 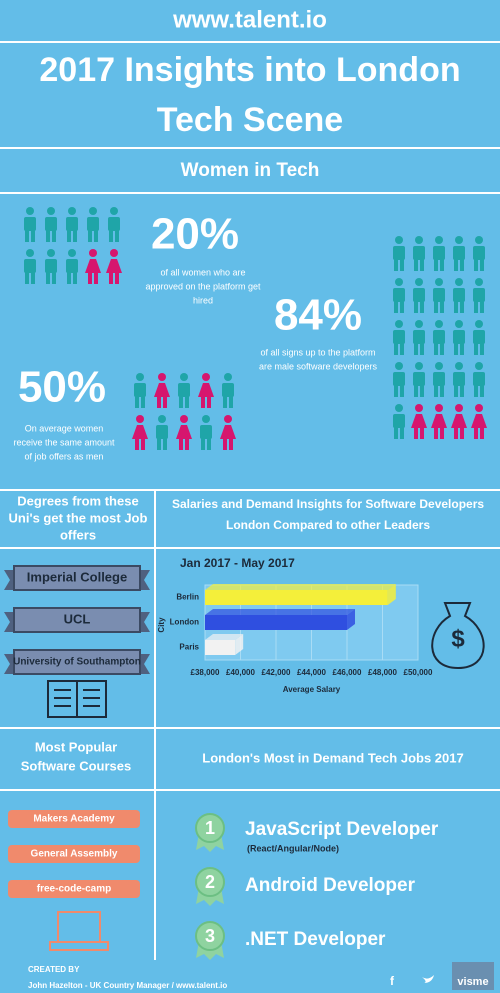 I want to click on course-tag, so click(x=74, y=889).